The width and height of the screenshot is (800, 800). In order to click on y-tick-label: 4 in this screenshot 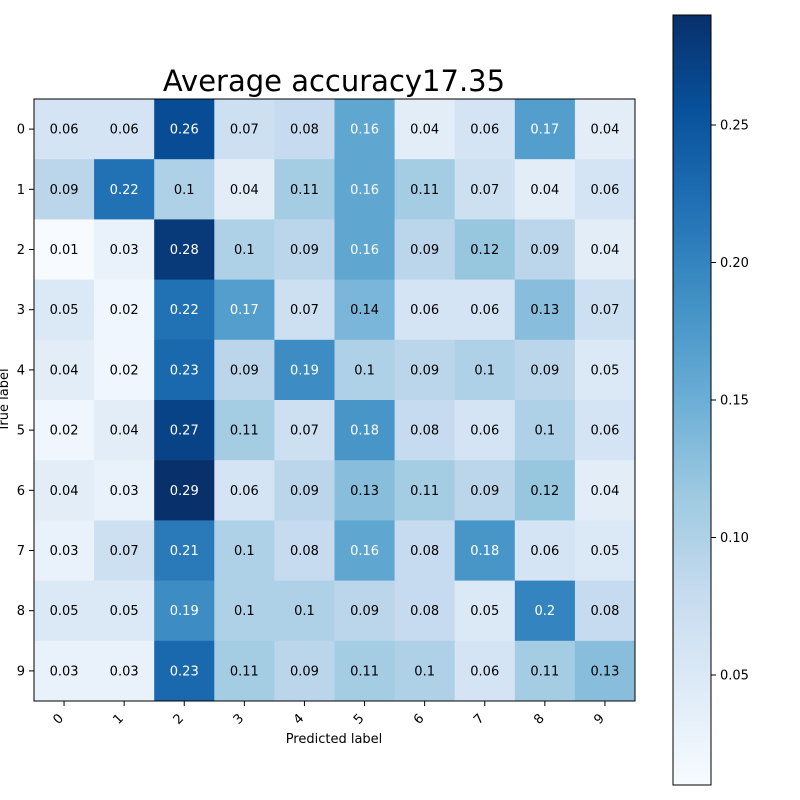, I will do `click(21, 370)`.